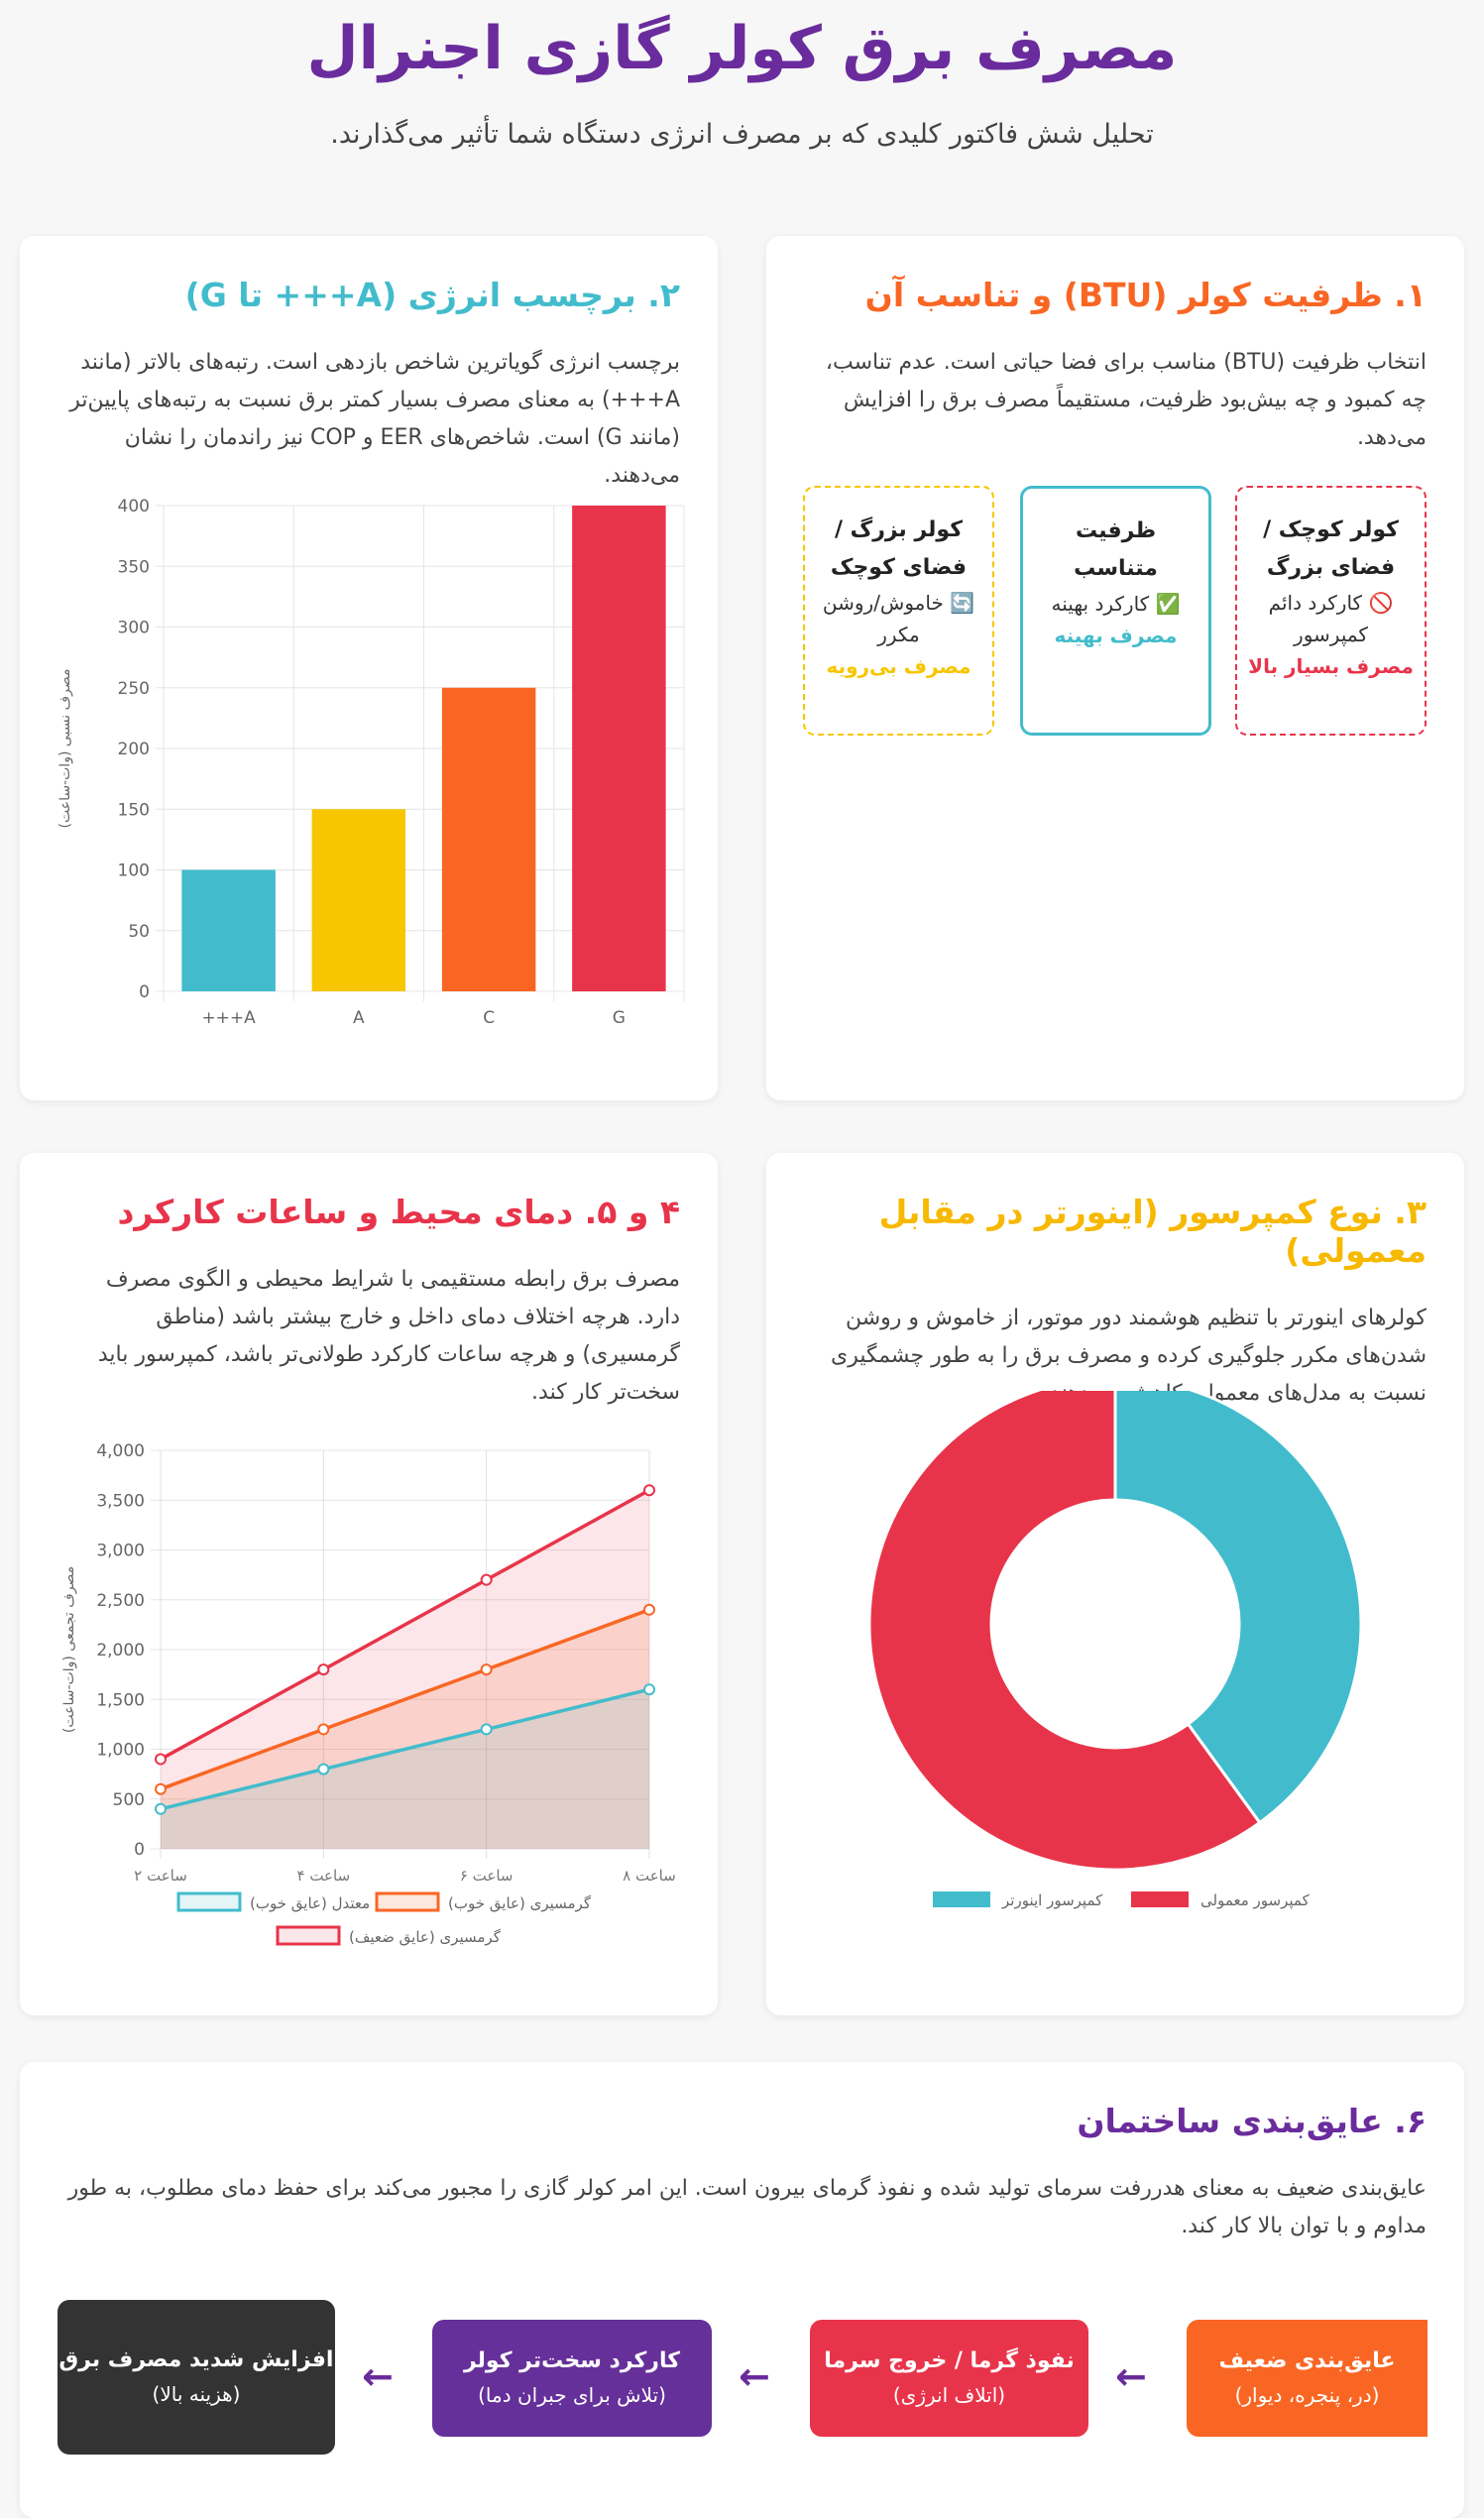  What do you see at coordinates (572, 2361) in the screenshot?
I see `flow-title: کارکرد سخت‌تر کولر` at bounding box center [572, 2361].